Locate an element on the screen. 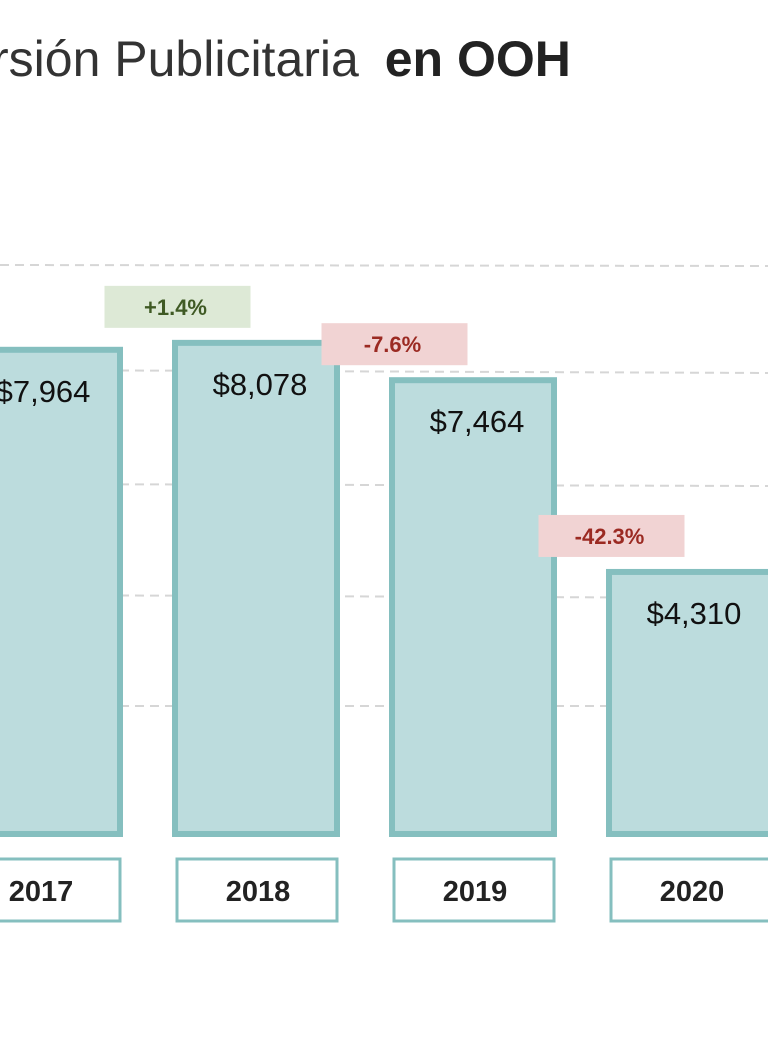 The height and width of the screenshot is (1056, 768). bar-2020 is located at coordinates (687, 703).